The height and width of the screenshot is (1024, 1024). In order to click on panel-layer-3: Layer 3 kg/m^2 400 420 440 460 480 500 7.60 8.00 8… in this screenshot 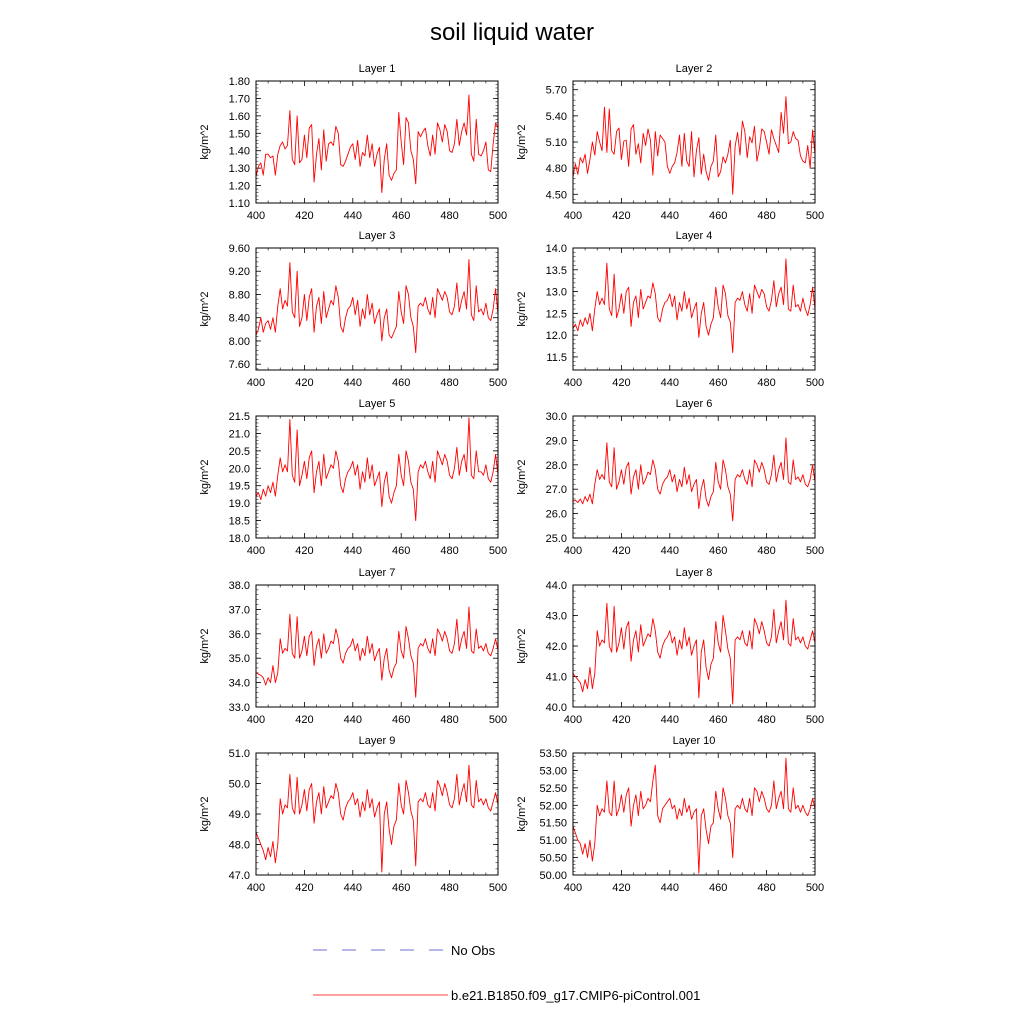, I will do `click(353, 309)`.